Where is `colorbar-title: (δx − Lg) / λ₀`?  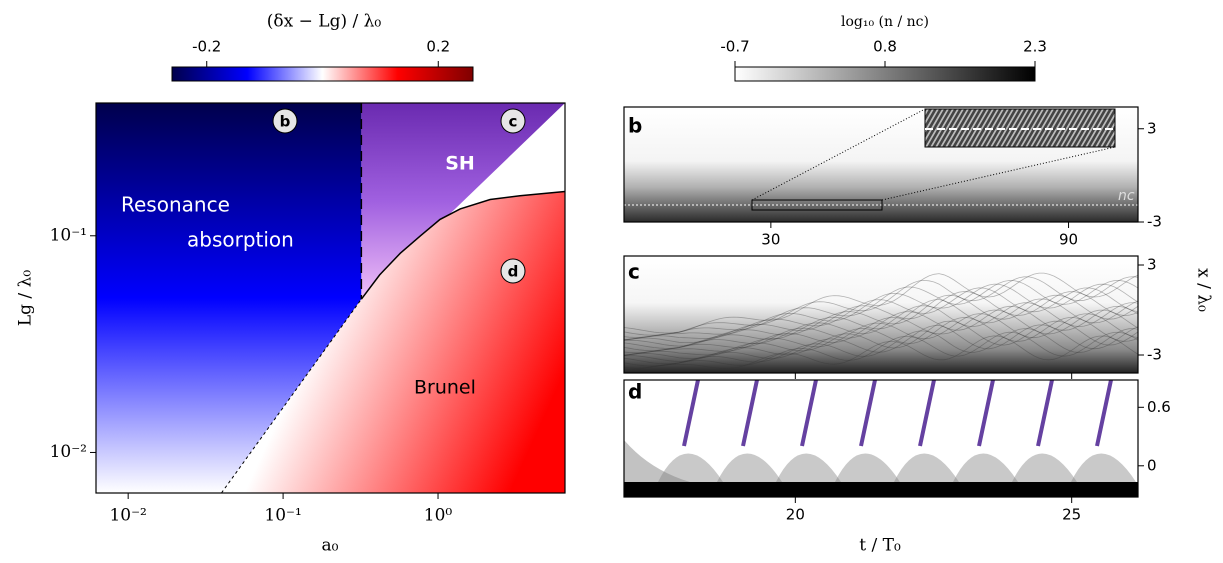 colorbar-title: (δx − Lg) / λ₀ is located at coordinates (324, 22).